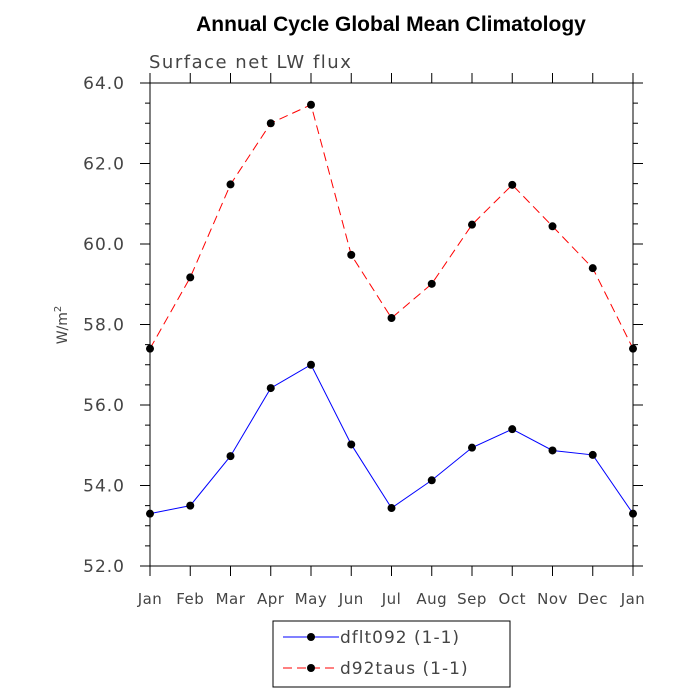  What do you see at coordinates (311, 599) in the screenshot?
I see `x-tick-label: May` at bounding box center [311, 599].